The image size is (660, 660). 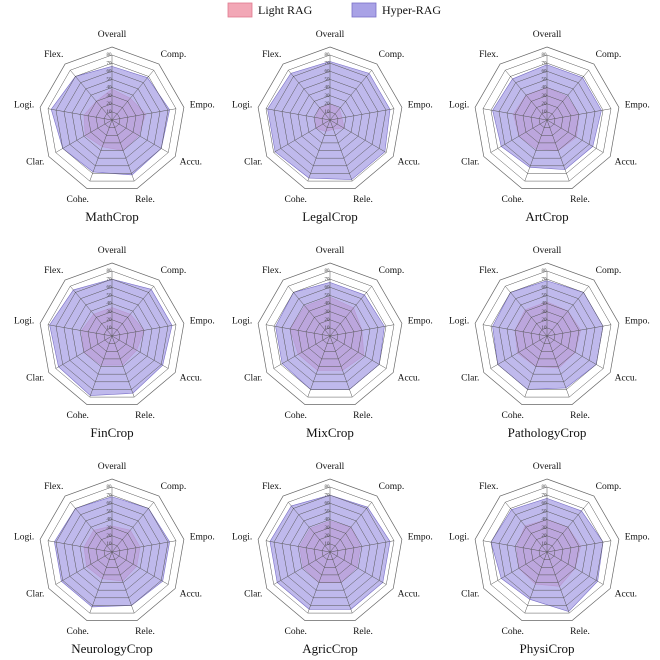 I want to click on r-tick-label: 20, so click(x=545, y=104).